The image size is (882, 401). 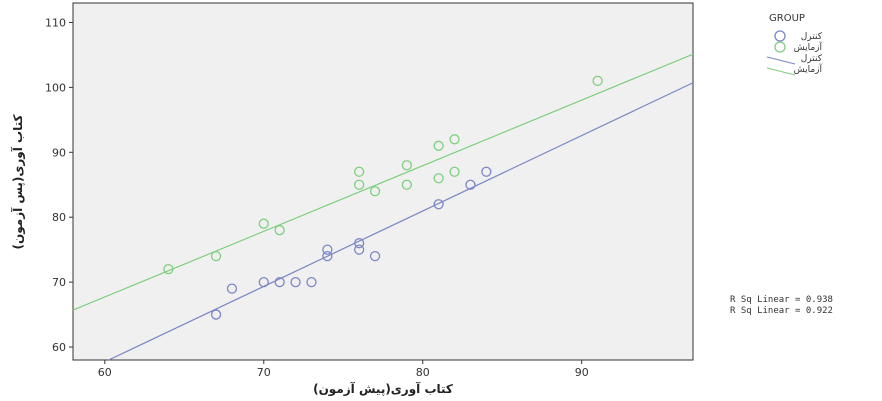 What do you see at coordinates (780, 36) in the screenshot?
I see `legend-marker-control` at bounding box center [780, 36].